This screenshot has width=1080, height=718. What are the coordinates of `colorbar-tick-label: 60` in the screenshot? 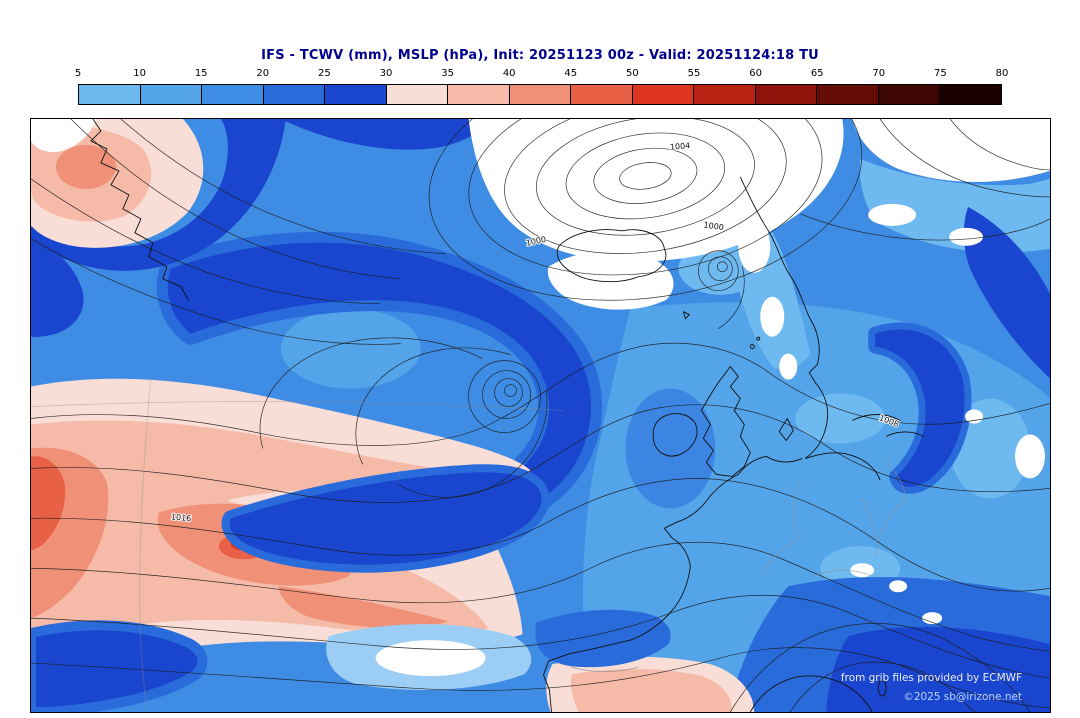 It's located at (755, 73).